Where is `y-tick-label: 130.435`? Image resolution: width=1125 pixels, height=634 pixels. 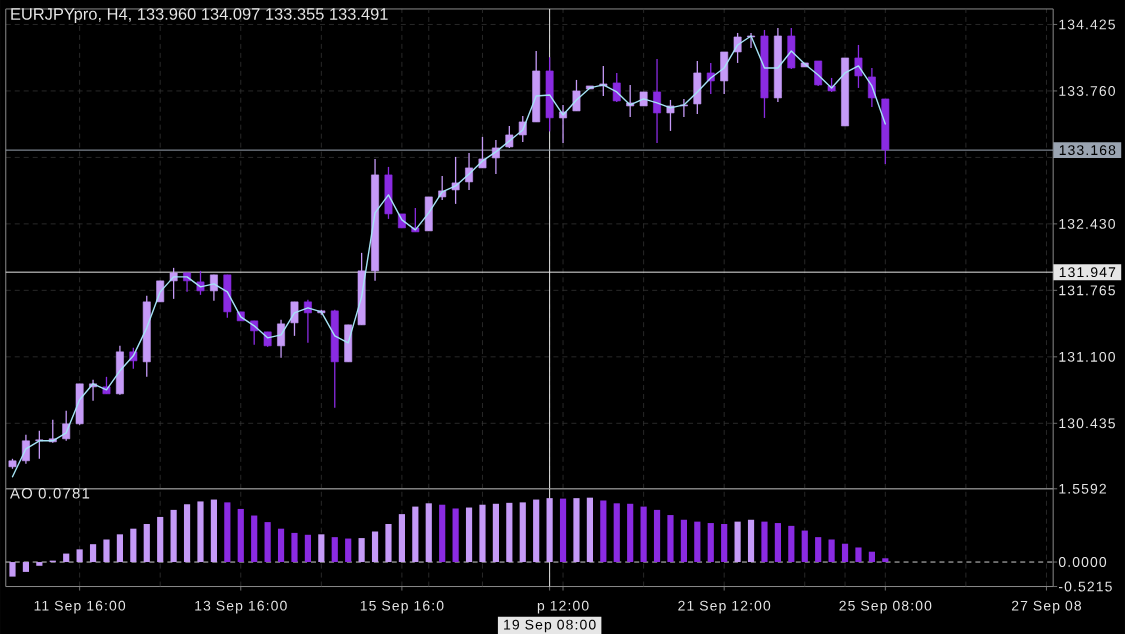 y-tick-label: 130.435 is located at coordinates (1087, 423).